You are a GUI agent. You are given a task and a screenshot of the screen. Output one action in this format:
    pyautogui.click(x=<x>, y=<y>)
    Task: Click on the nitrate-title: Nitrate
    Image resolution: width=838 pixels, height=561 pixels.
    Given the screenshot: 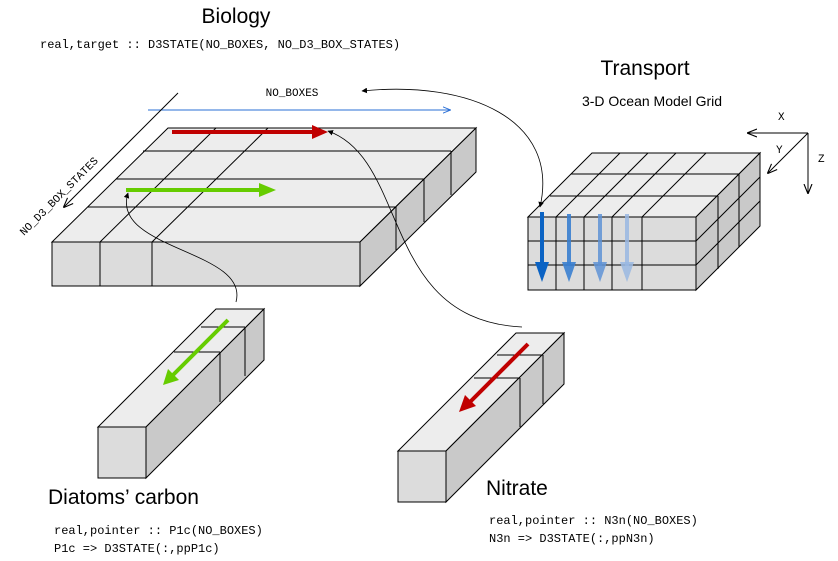 What is the action you would take?
    pyautogui.click(x=517, y=488)
    